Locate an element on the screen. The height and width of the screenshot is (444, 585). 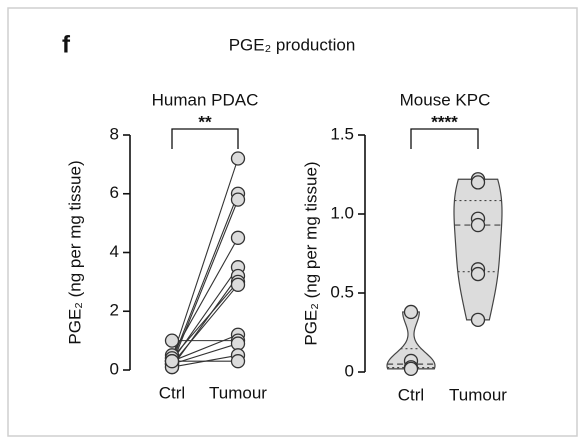
panel-label: f is located at coordinates (66, 44).